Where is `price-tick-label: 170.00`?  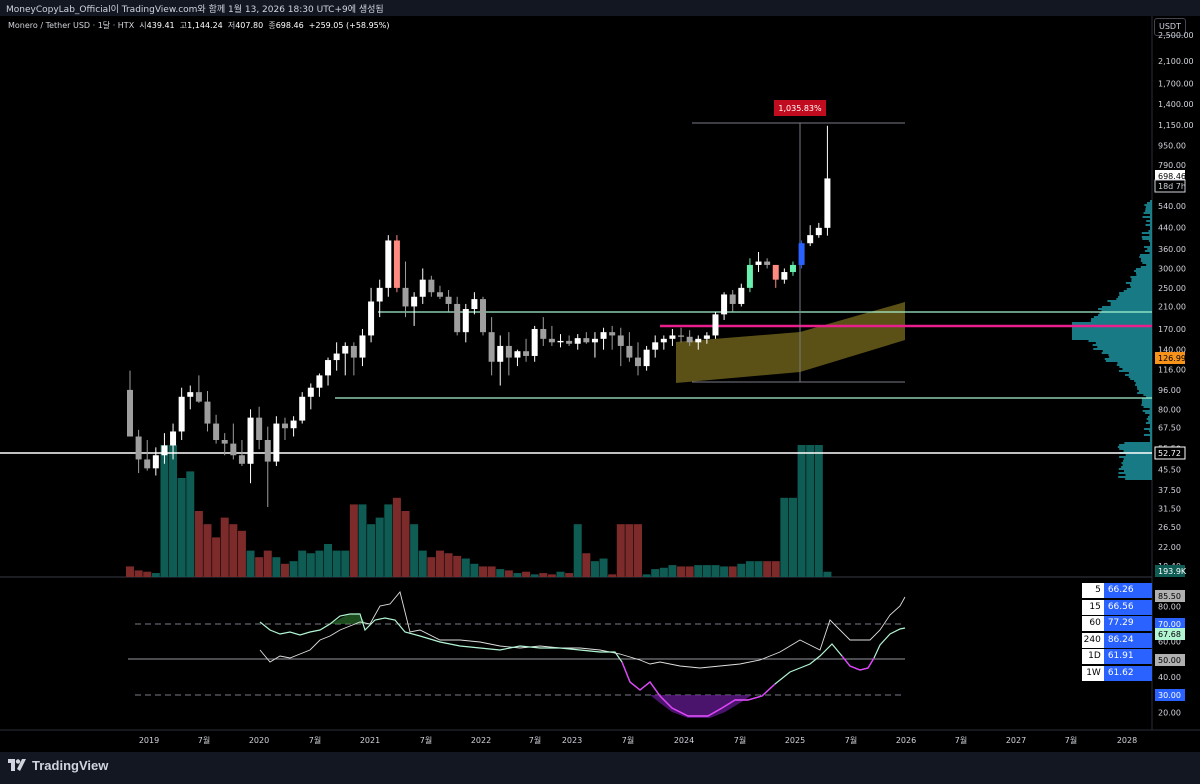 price-tick-label: 170.00 is located at coordinates (1172, 329).